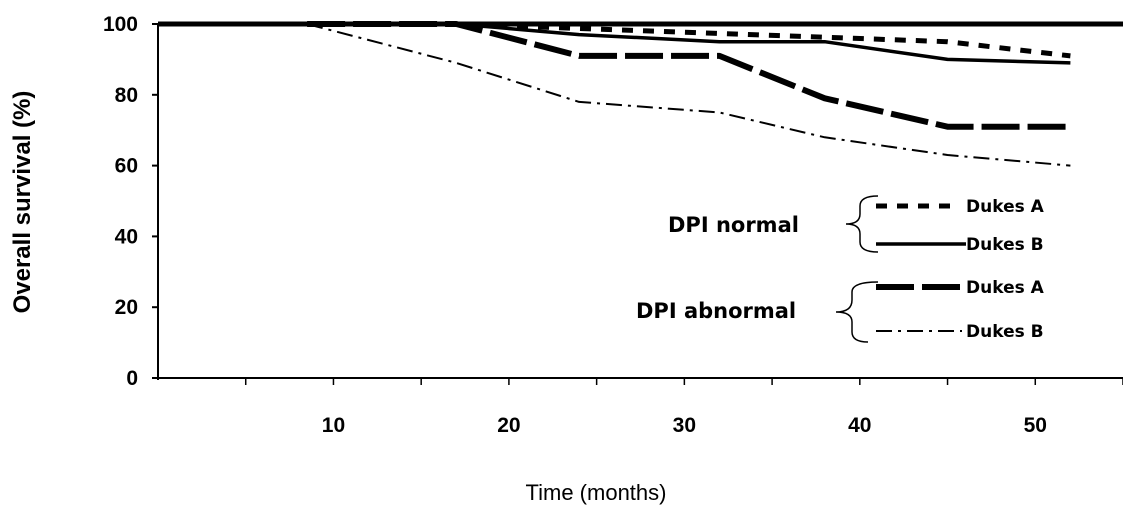 Image resolution: width=1123 pixels, height=510 pixels. Describe the element at coordinates (1005, 332) in the screenshot. I see `legend-entry-abnormal-dukes-b: Dukes B` at that location.